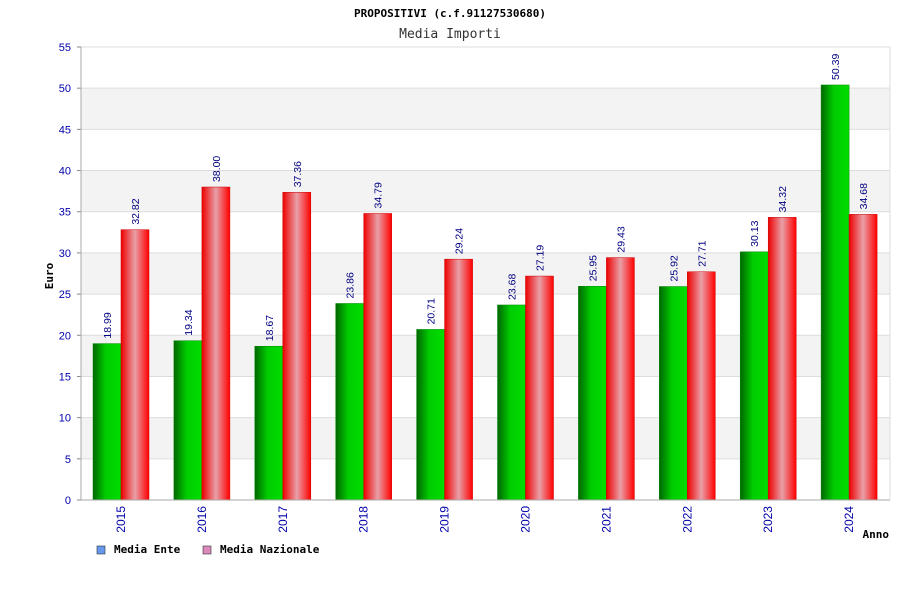 The image size is (900, 600). I want to click on x-tick-label: 2024, so click(849, 519).